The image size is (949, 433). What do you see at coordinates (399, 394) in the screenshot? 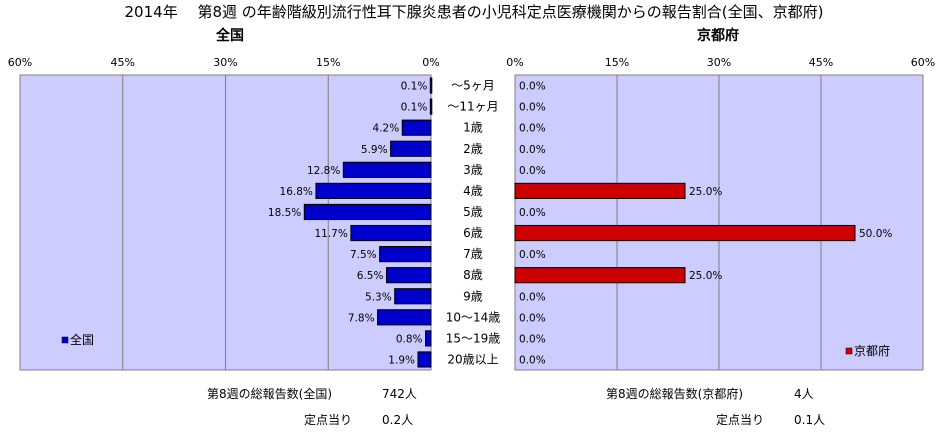
I see `national-total-value: 742人` at bounding box center [399, 394].